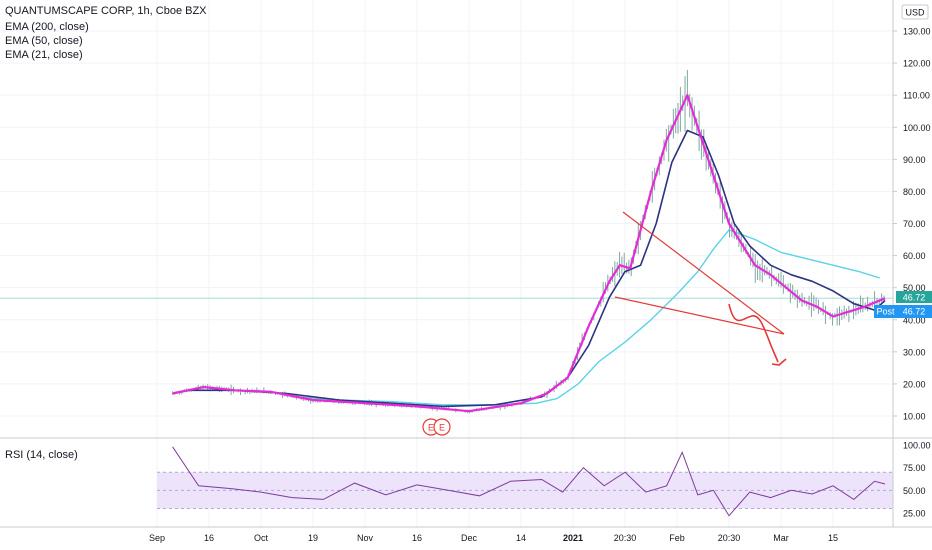 The width and height of the screenshot is (932, 550). I want to click on time-tick-label: 2021, so click(573, 538).